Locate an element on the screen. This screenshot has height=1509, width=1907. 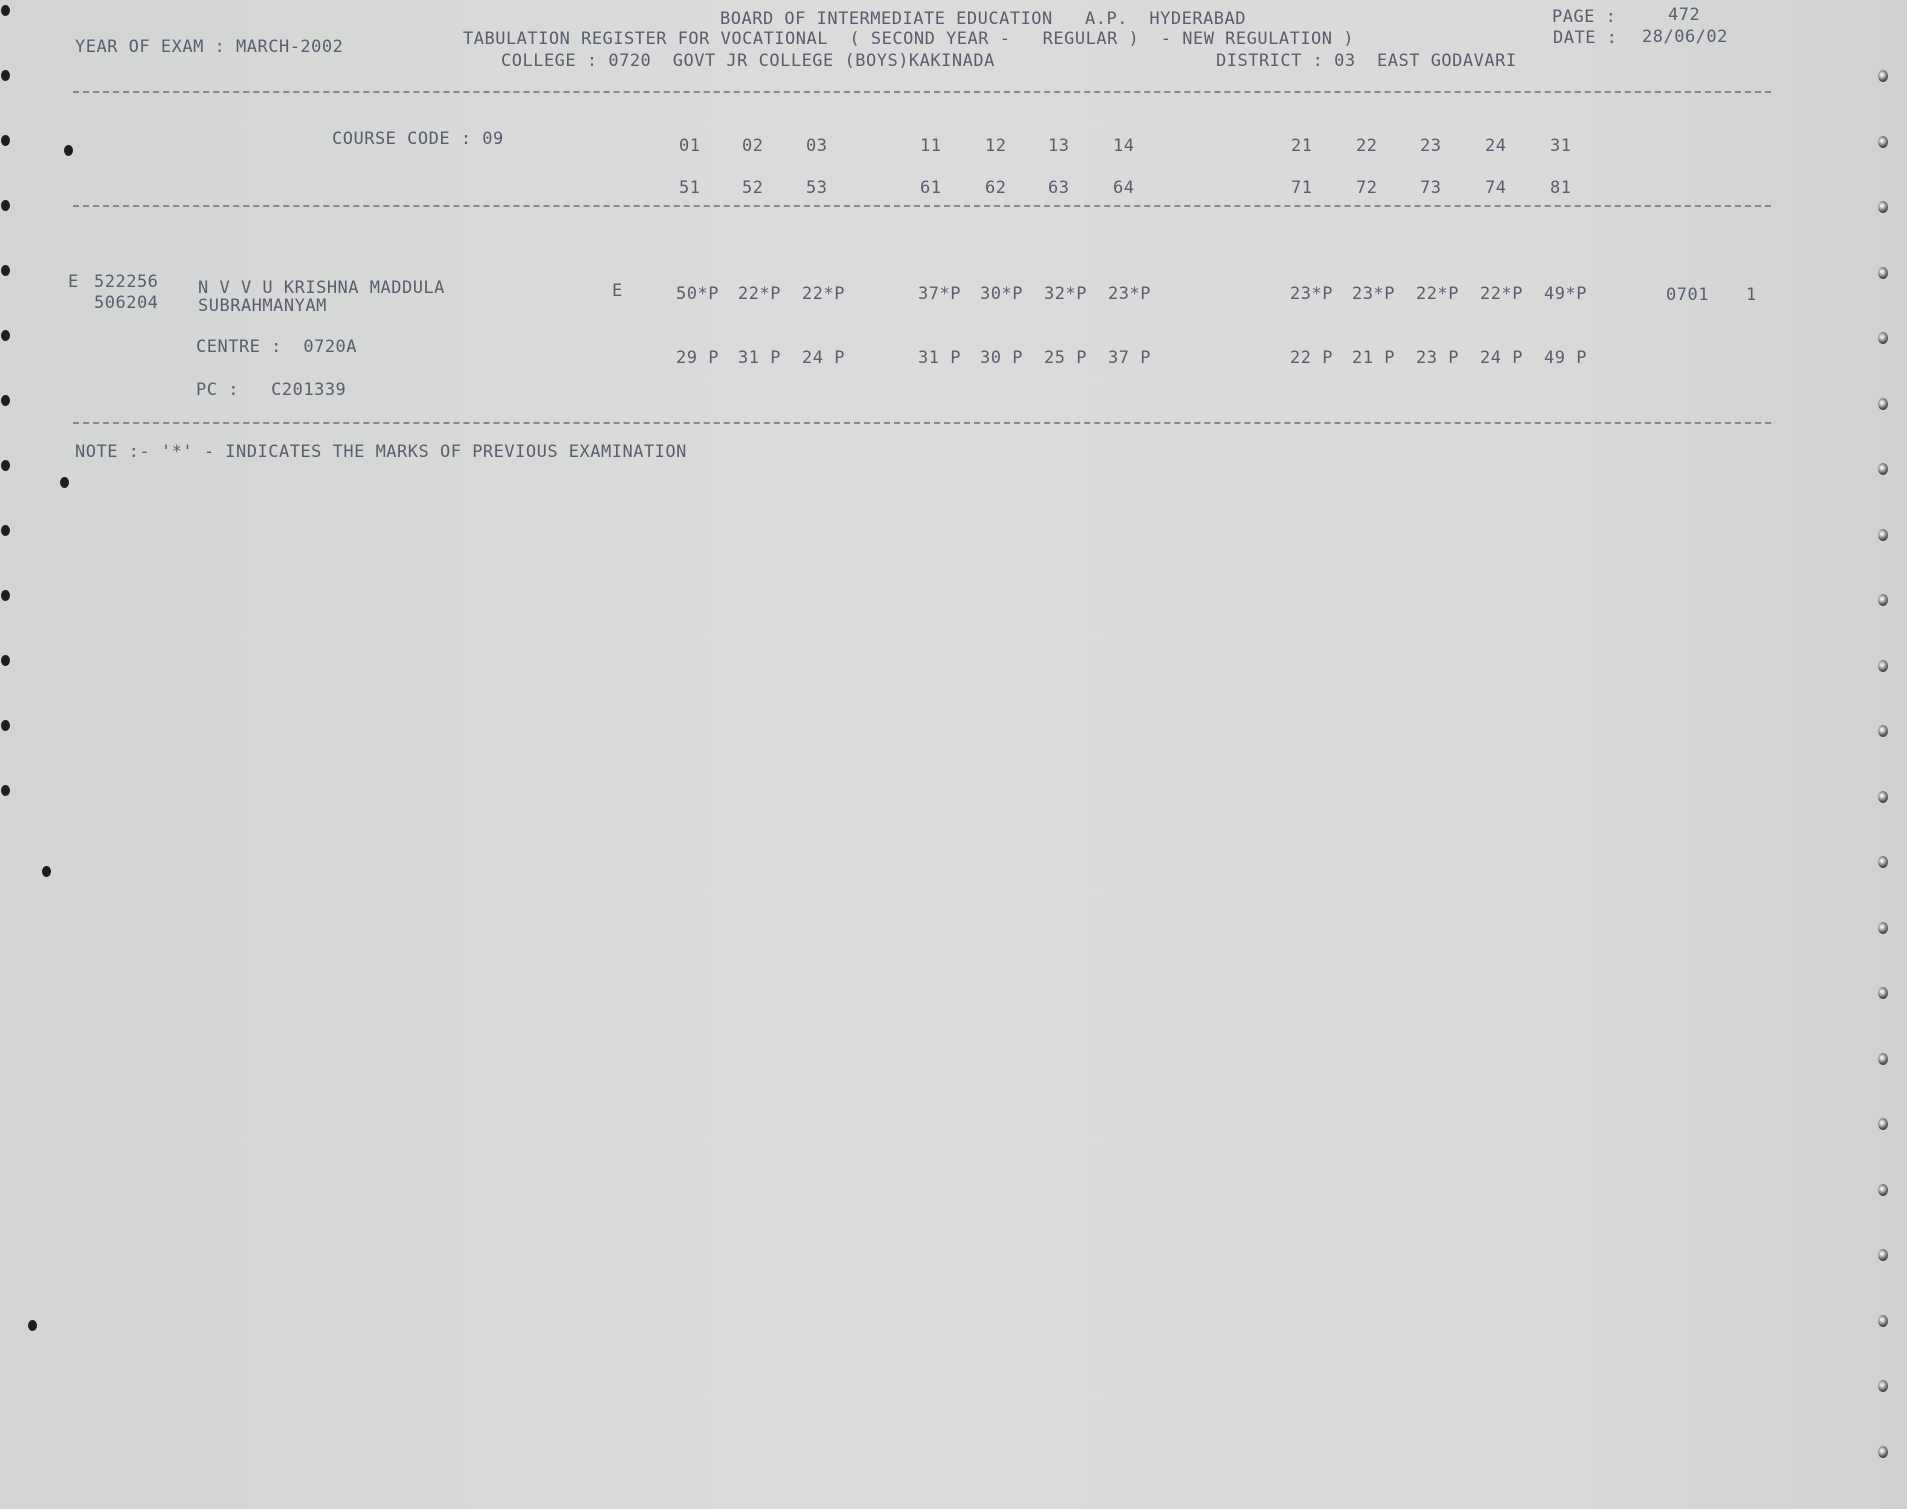
result-count: 1 is located at coordinates (1751, 295).